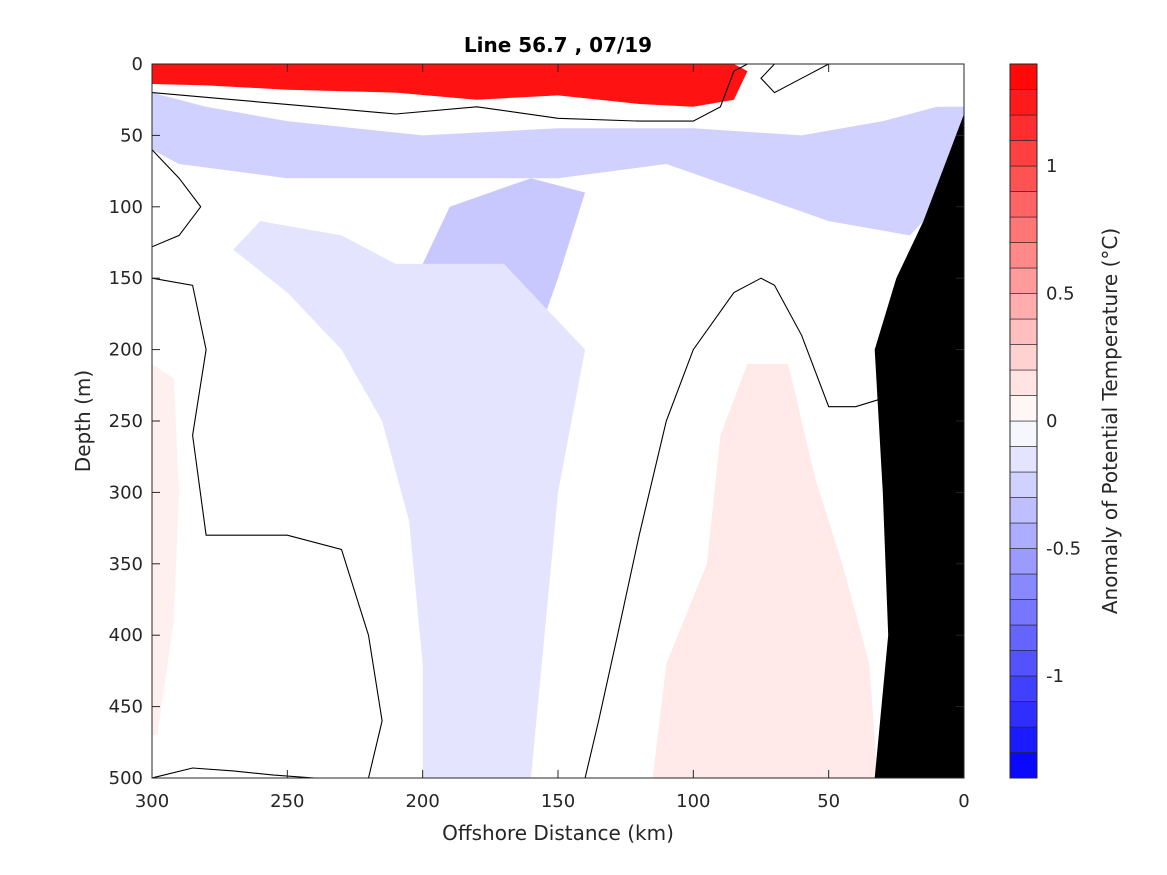 Image resolution: width=1167 pixels, height=875 pixels. I want to click on colorbar-label: Anomaly of Potential Temperature (°C), so click(1110, 421).